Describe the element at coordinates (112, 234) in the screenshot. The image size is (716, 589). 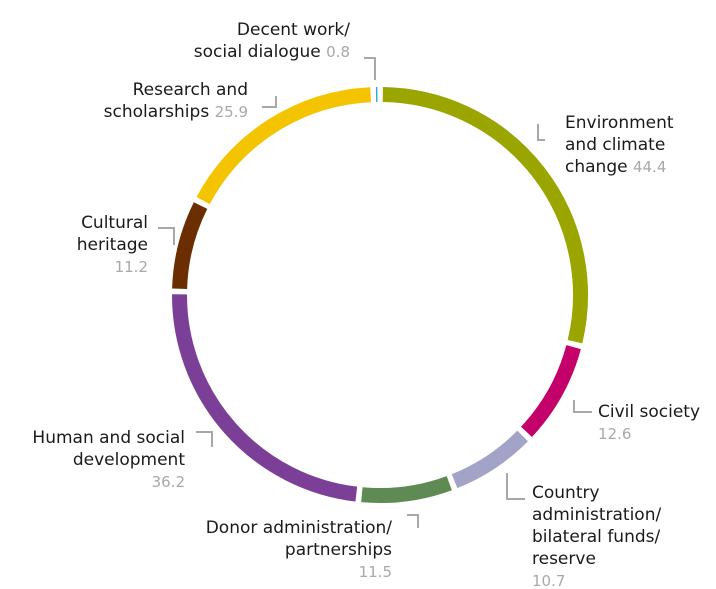
I see `slice-label: Cultural heritage` at that location.